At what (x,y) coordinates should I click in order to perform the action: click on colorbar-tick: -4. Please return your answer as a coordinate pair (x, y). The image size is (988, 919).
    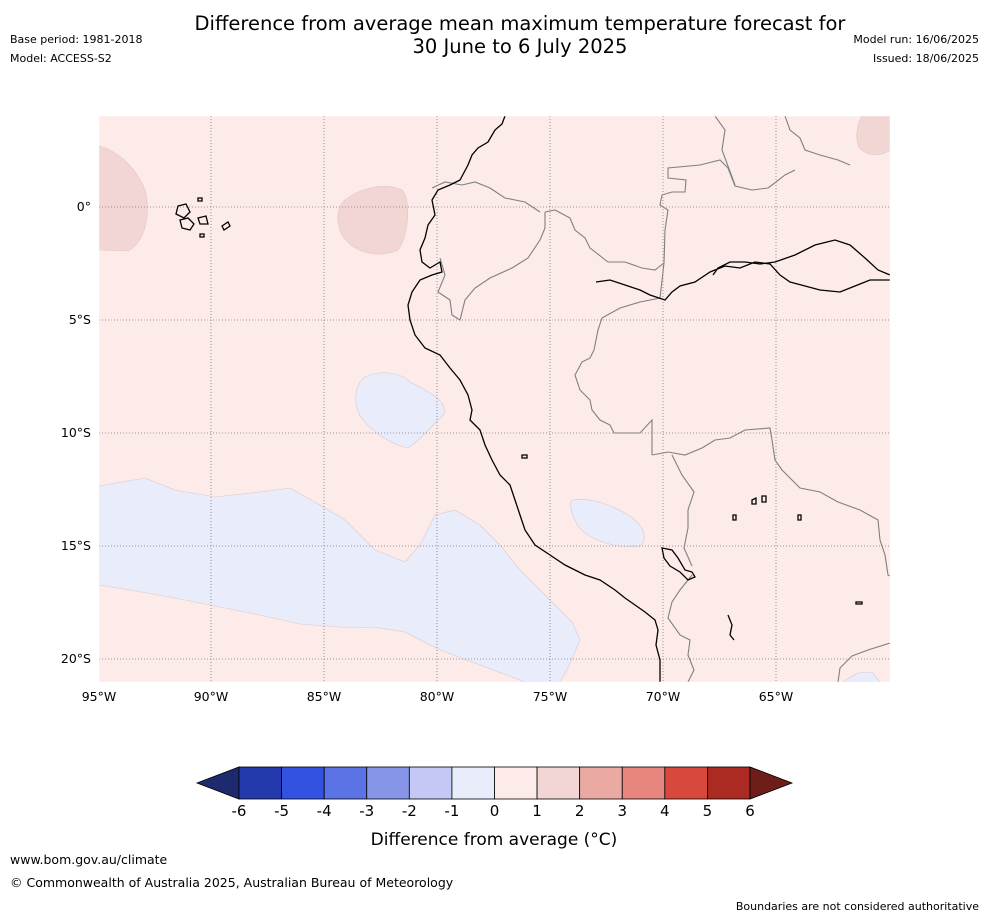
    Looking at the image, I should click on (324, 811).